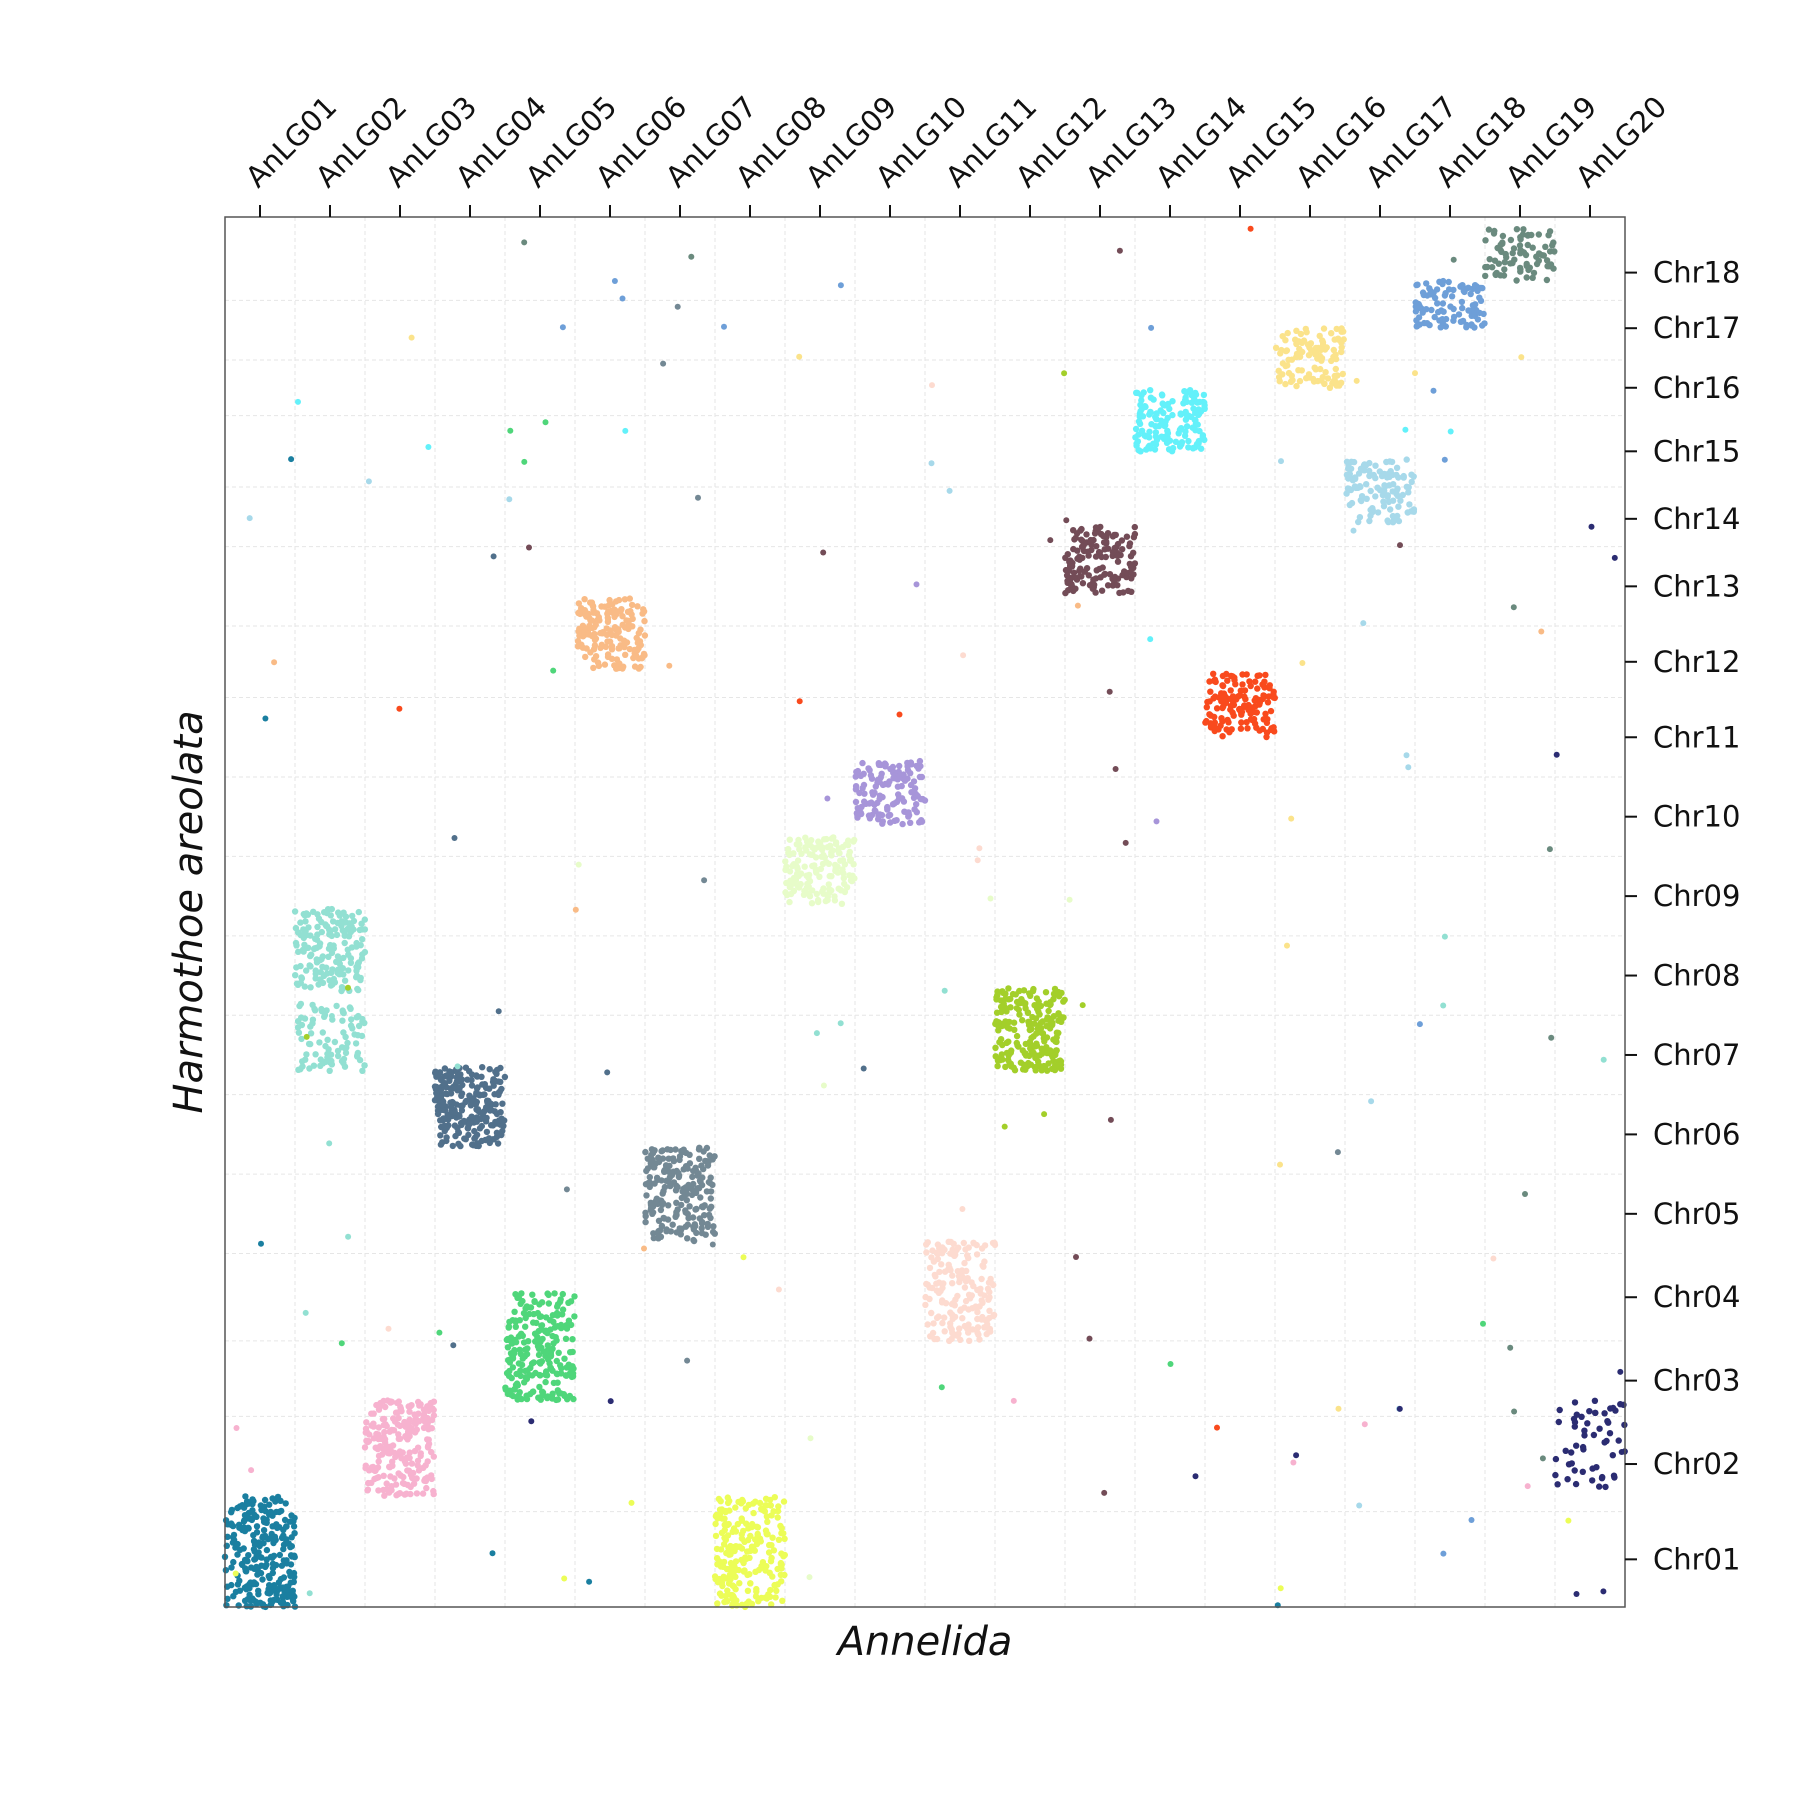 Image resolution: width=1800 pixels, height=1800 pixels. What do you see at coordinates (189, 911) in the screenshot?
I see `y-axis-title: Harmothoe areolata` at bounding box center [189, 911].